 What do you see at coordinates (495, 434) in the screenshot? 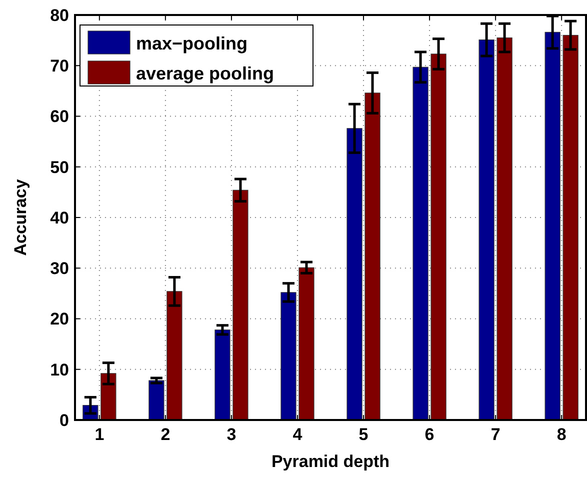
I see `x-tick-label: 7` at bounding box center [495, 434].